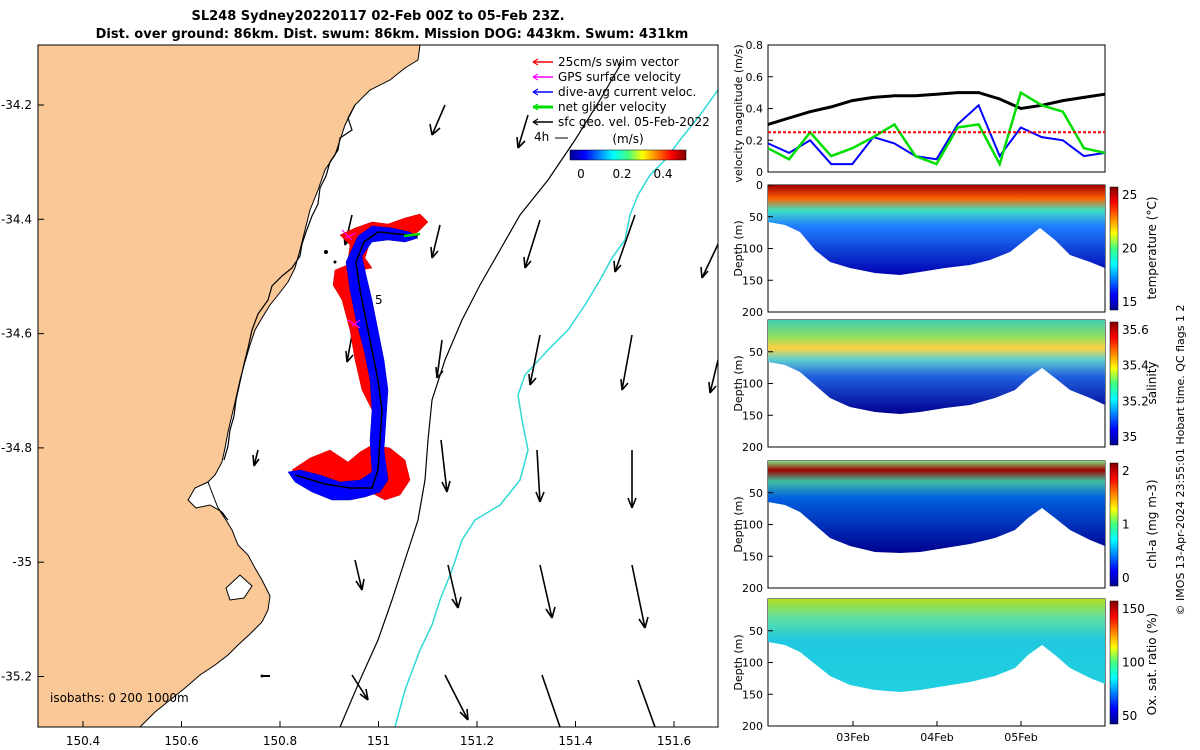 The width and height of the screenshot is (1200, 750). I want to click on section-colorbar-tick: 50, so click(1129, 716).